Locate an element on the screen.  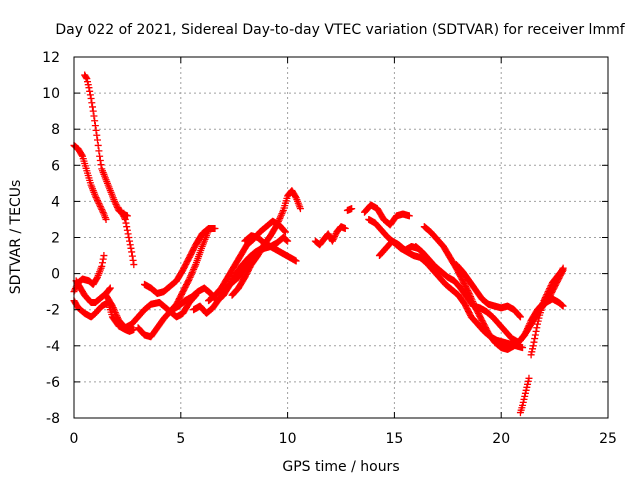
x-tick-label: 10 is located at coordinates (288, 439).